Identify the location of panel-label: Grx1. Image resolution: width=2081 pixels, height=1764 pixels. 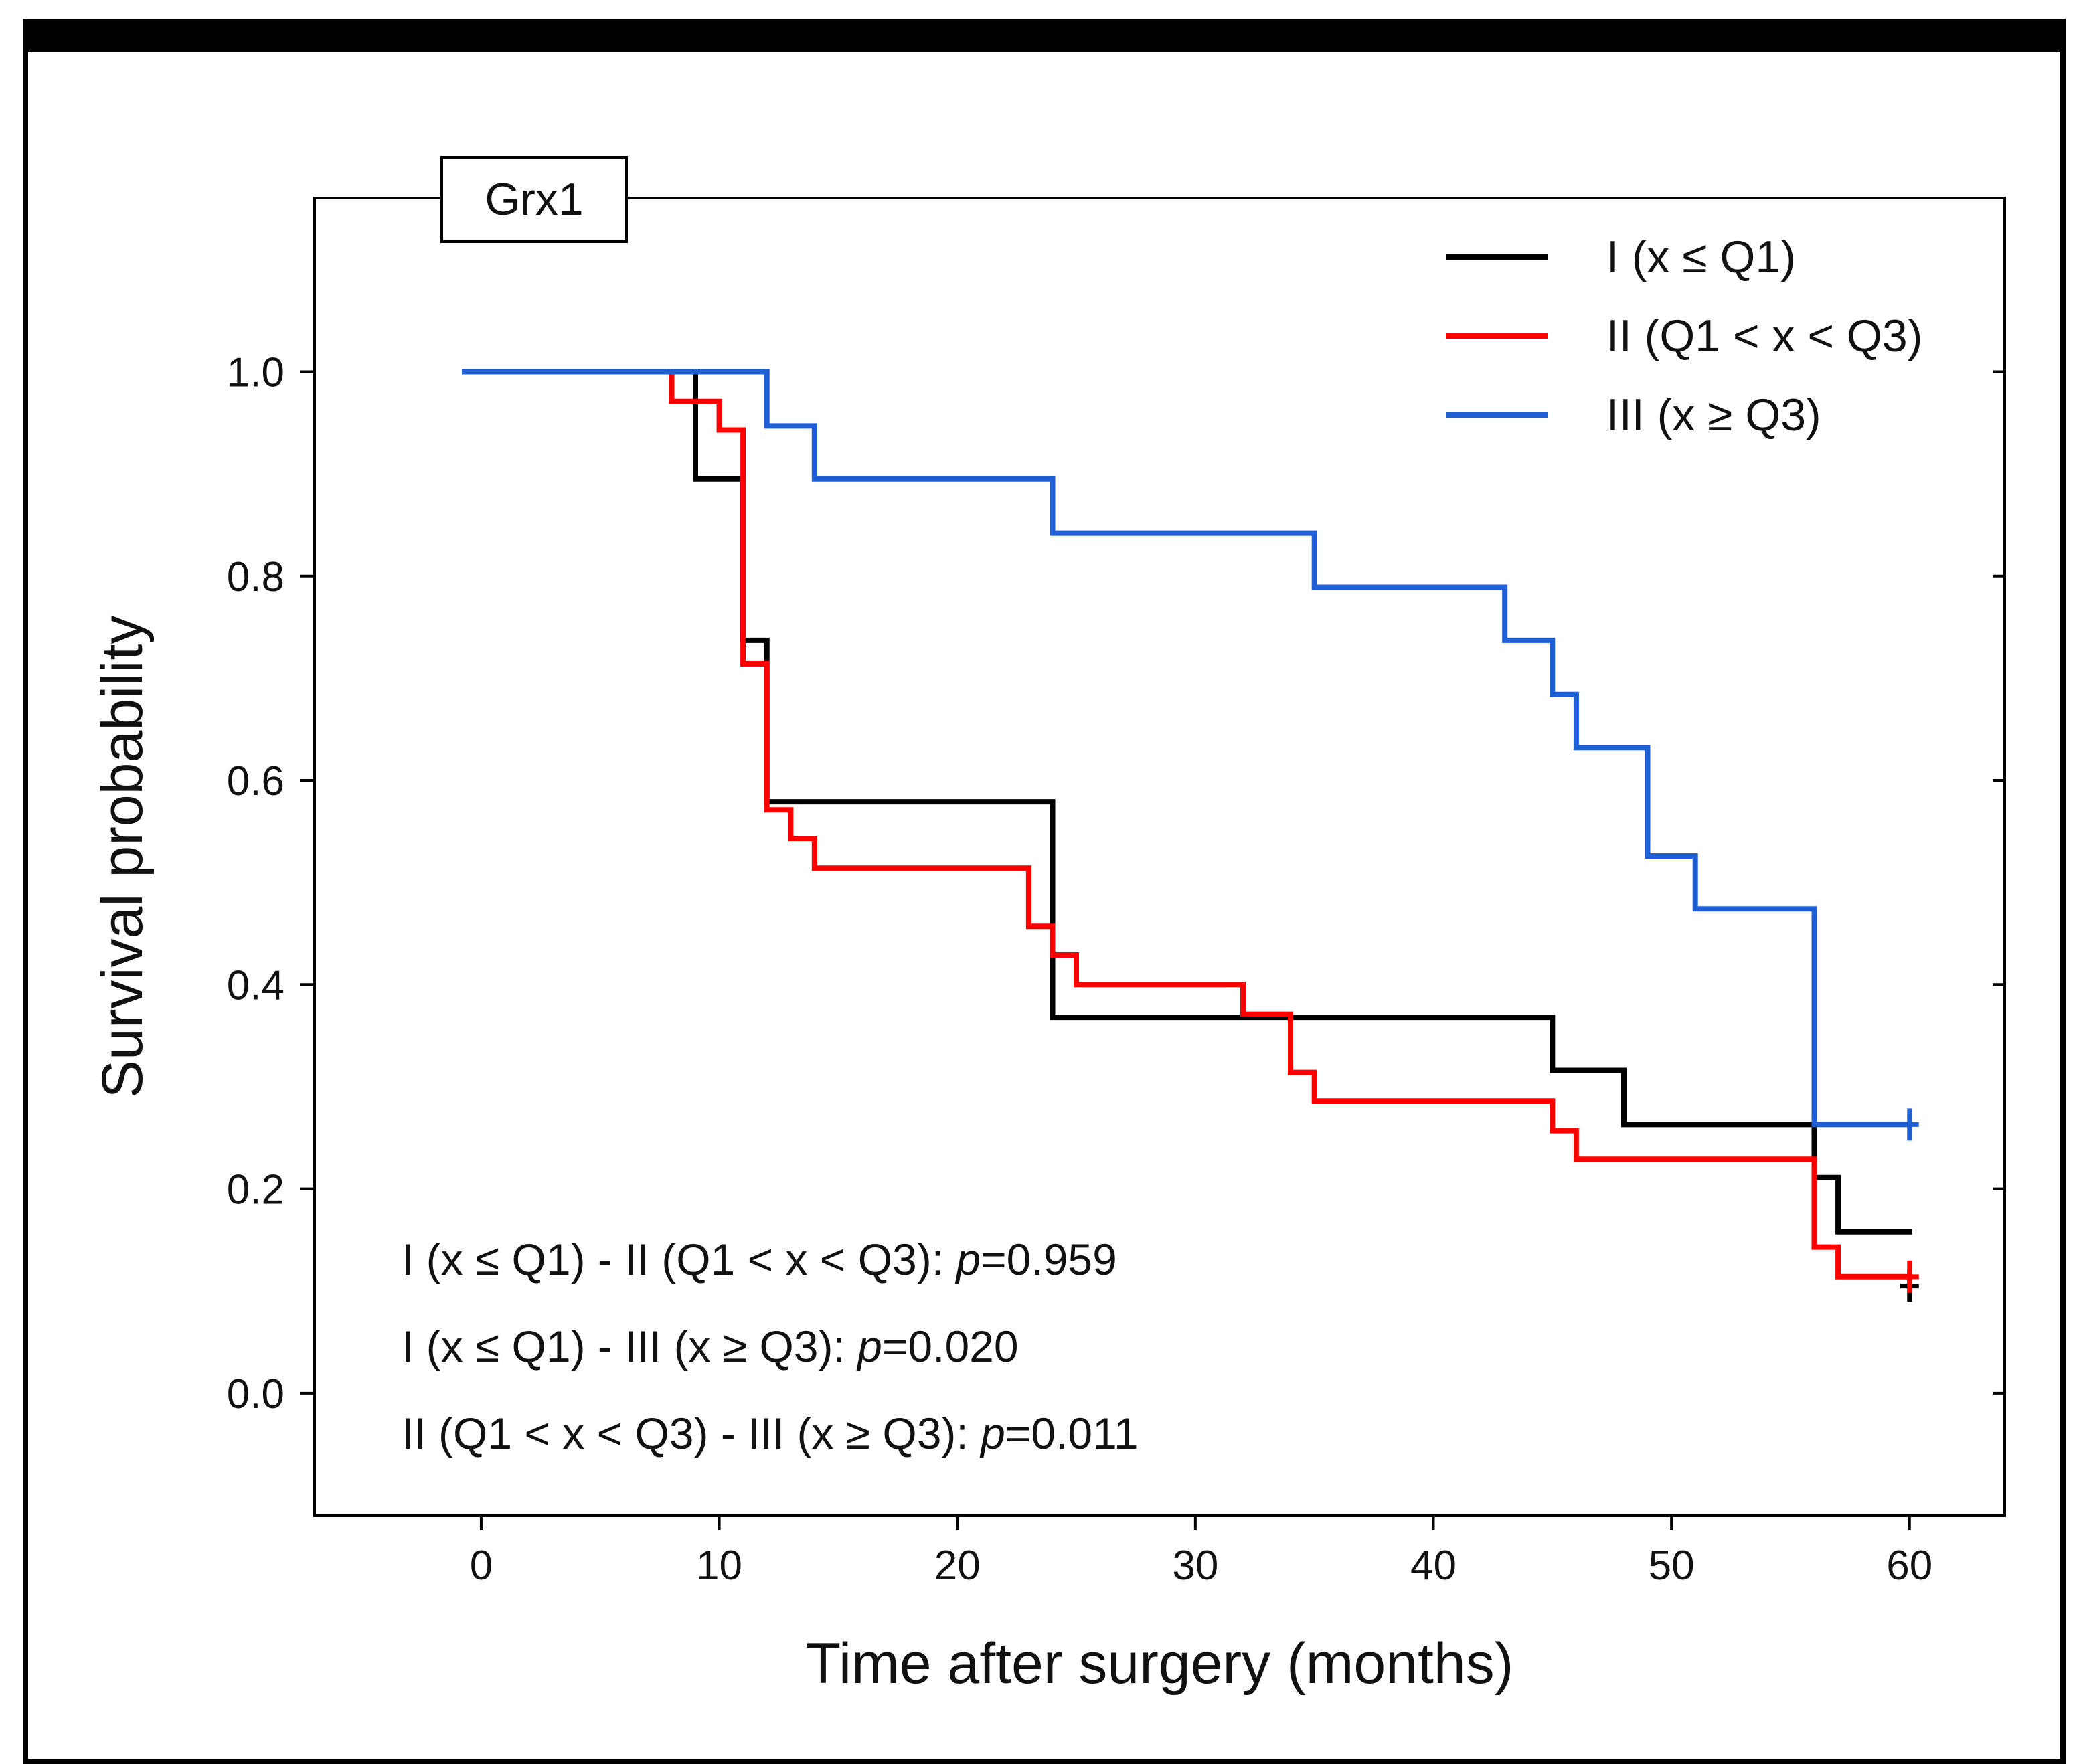
(534, 199).